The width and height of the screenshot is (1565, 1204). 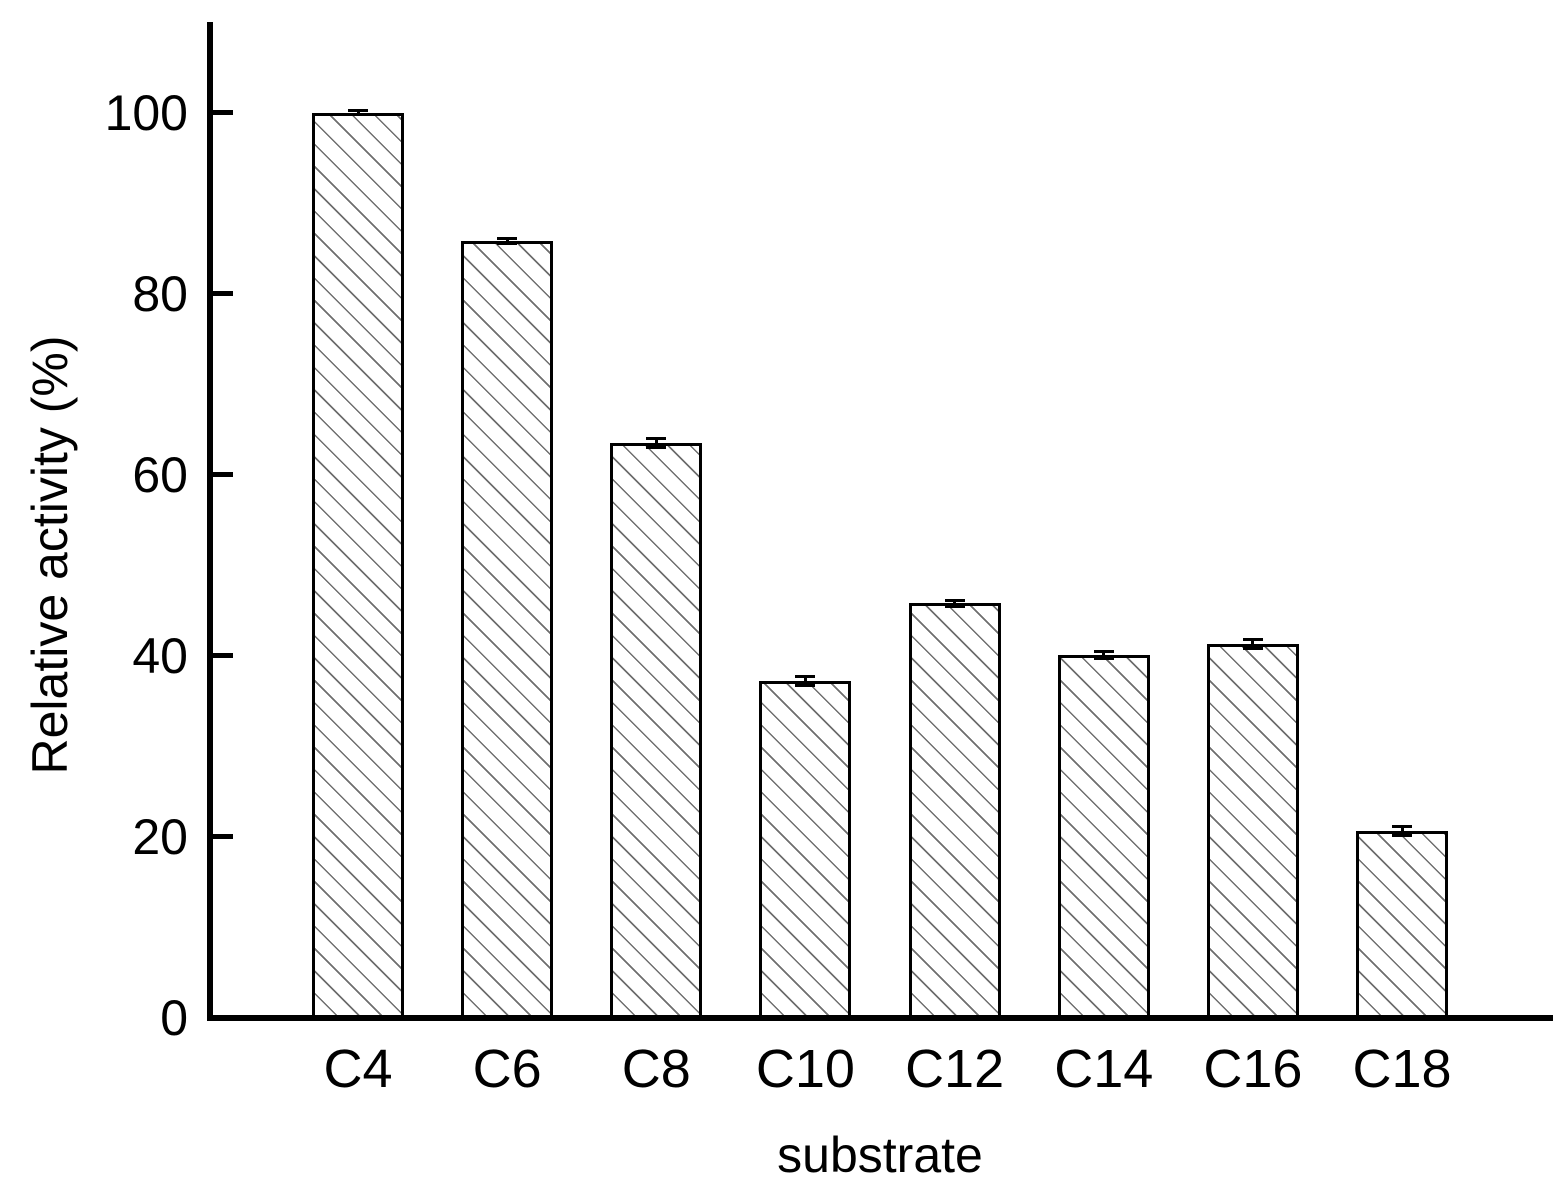 I want to click on error-cap-bottom-c18, so click(x=1402, y=835).